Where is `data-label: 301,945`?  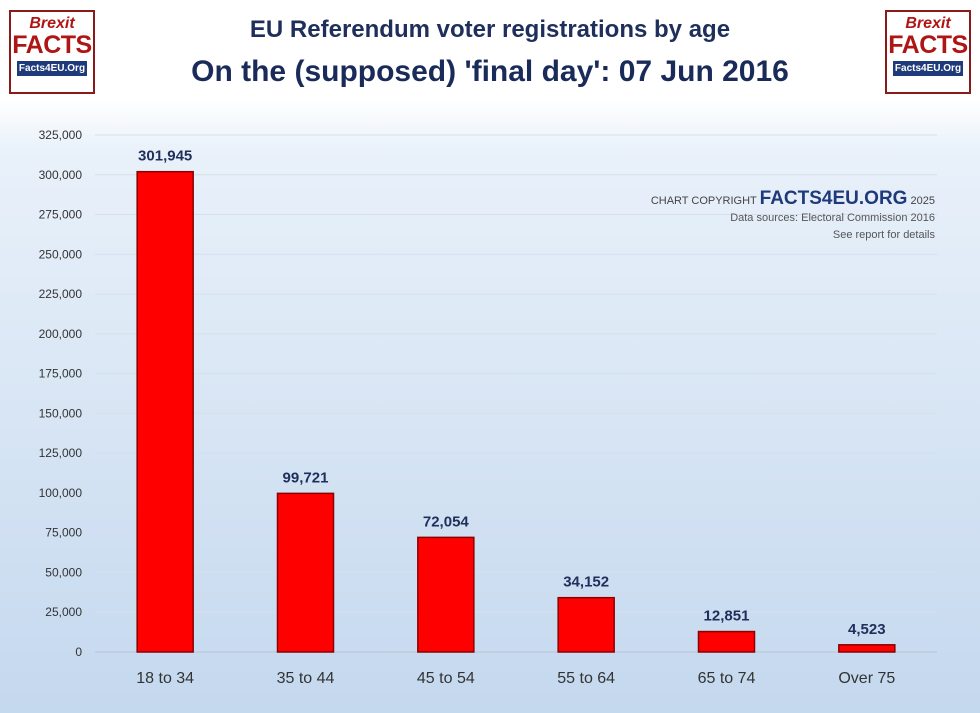 data-label: 301,945 is located at coordinates (165, 156).